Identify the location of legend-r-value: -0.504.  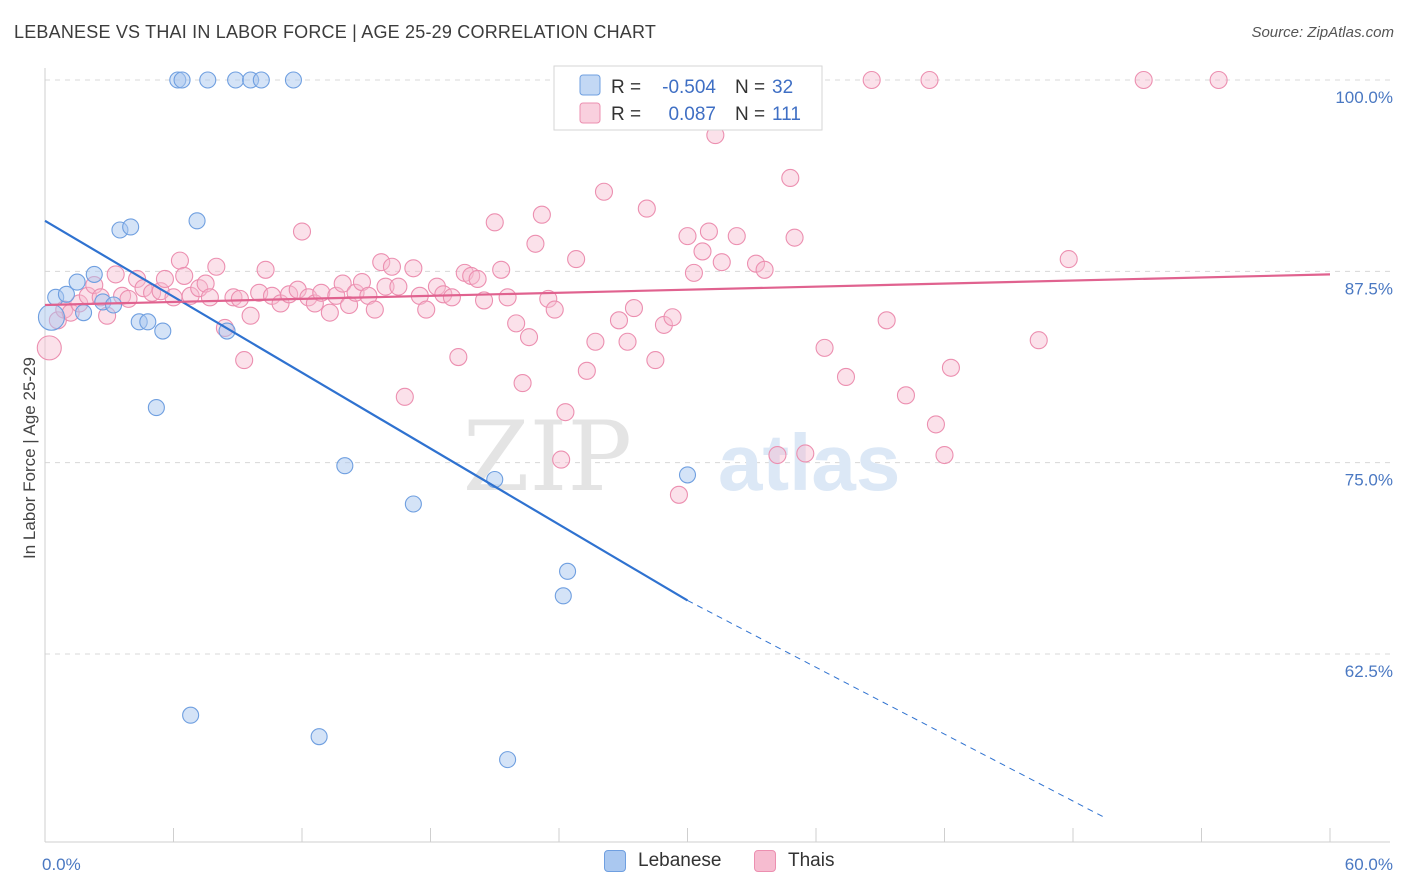
(689, 87).